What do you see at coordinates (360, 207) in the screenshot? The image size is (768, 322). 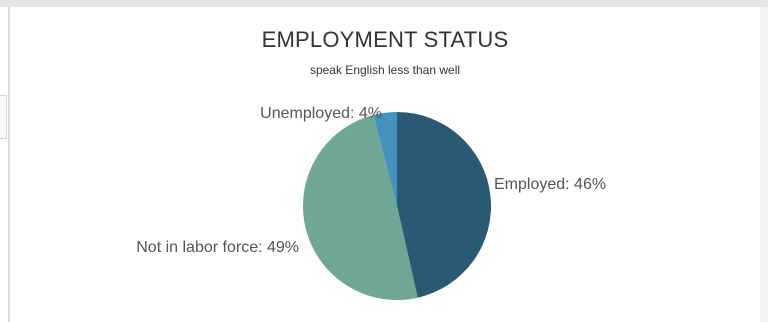 I see `pie-slice-not-in-labor-force` at bounding box center [360, 207].